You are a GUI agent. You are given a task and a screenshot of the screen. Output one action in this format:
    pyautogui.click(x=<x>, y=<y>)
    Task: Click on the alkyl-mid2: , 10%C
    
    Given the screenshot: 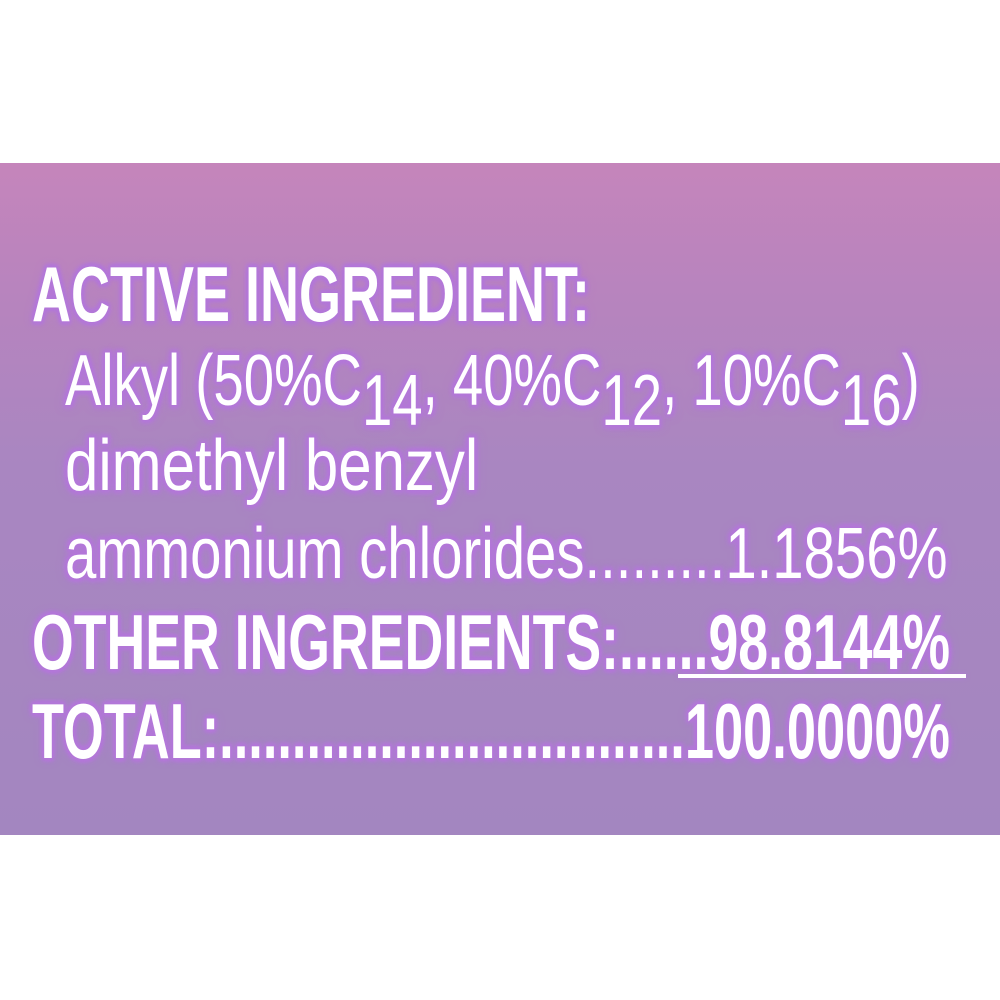 What is the action you would take?
    pyautogui.click(x=751, y=381)
    